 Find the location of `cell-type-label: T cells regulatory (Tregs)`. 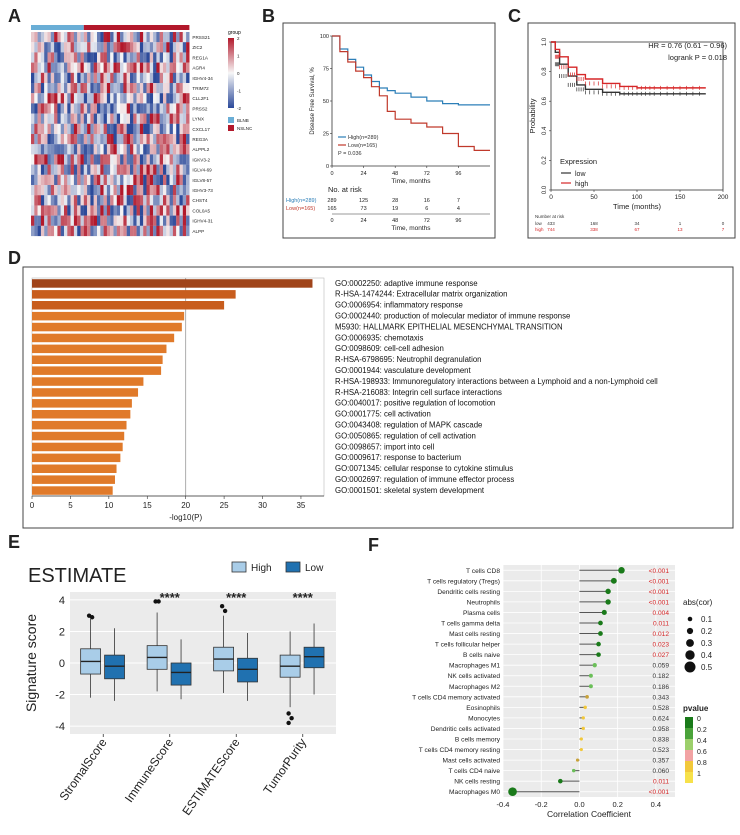

cell-type-label: T cells regulatory (Tregs) is located at coordinates (463, 581).